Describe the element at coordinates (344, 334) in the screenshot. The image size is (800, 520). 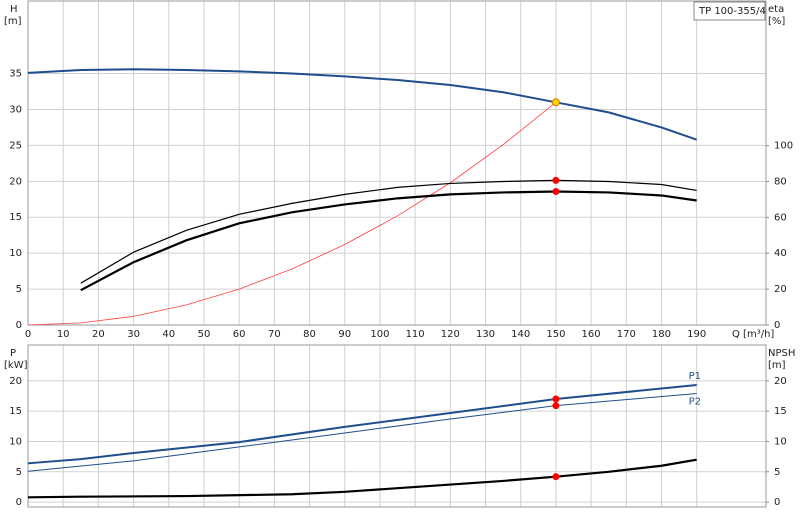
I see `x-tick-label: 90` at that location.